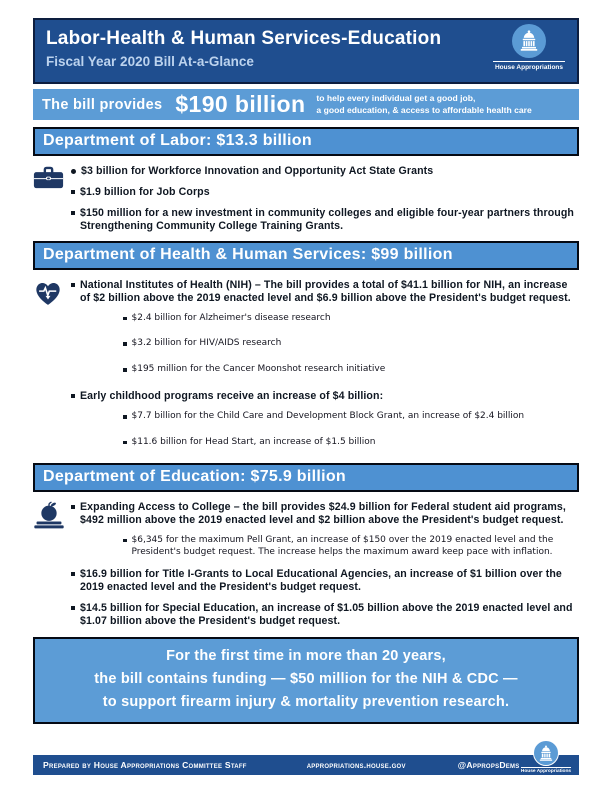  I want to click on footer-house-appropriations-logo: House Appropriations, so click(546, 757).